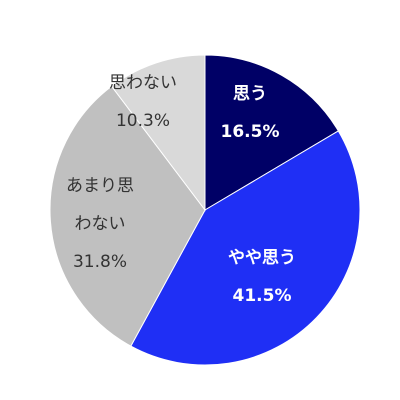 The image size is (400, 400). I want to click on slice-label: 思わない 10.3%, so click(143, 102).